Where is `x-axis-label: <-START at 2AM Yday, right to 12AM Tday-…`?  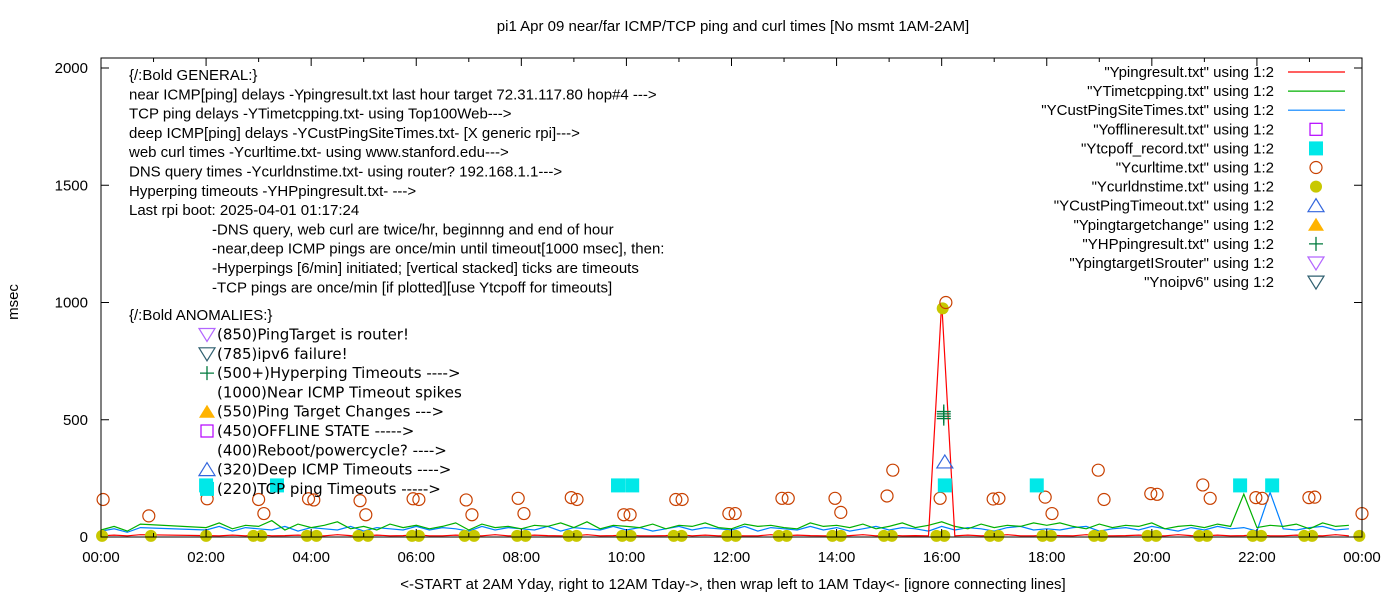 x-axis-label: <-START at 2AM Yday, right to 12AM Tday-… is located at coordinates (732, 584).